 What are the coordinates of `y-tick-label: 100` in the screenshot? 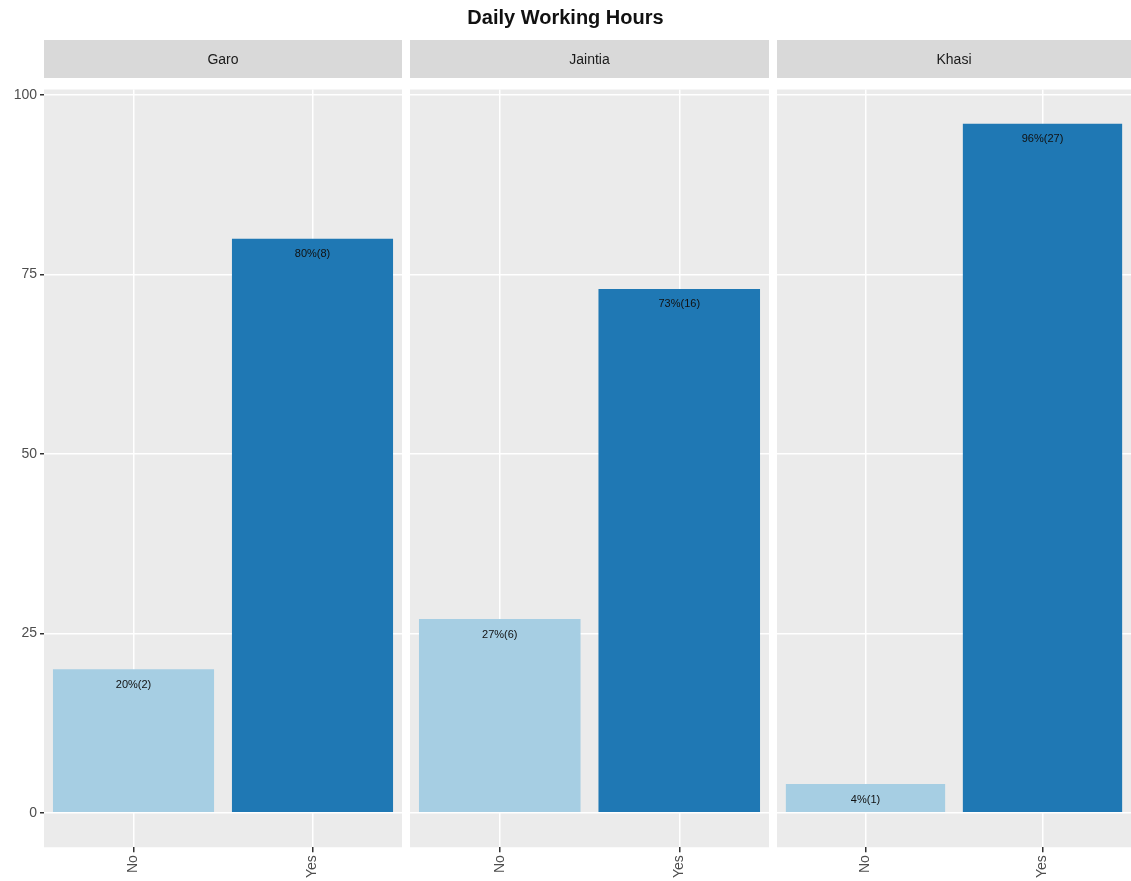 It's located at (25, 94).